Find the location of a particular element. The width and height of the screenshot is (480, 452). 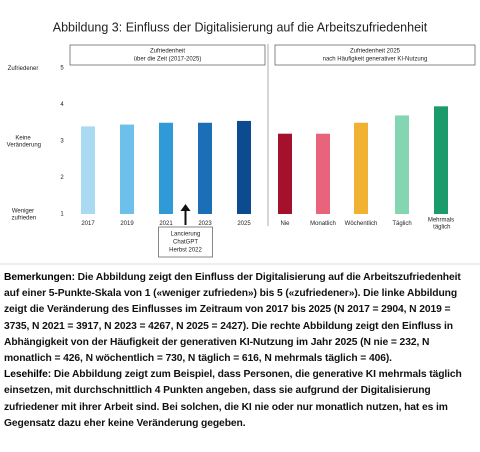

panel-subtitle: über die Zeit (2017-2025) is located at coordinates (168, 60).